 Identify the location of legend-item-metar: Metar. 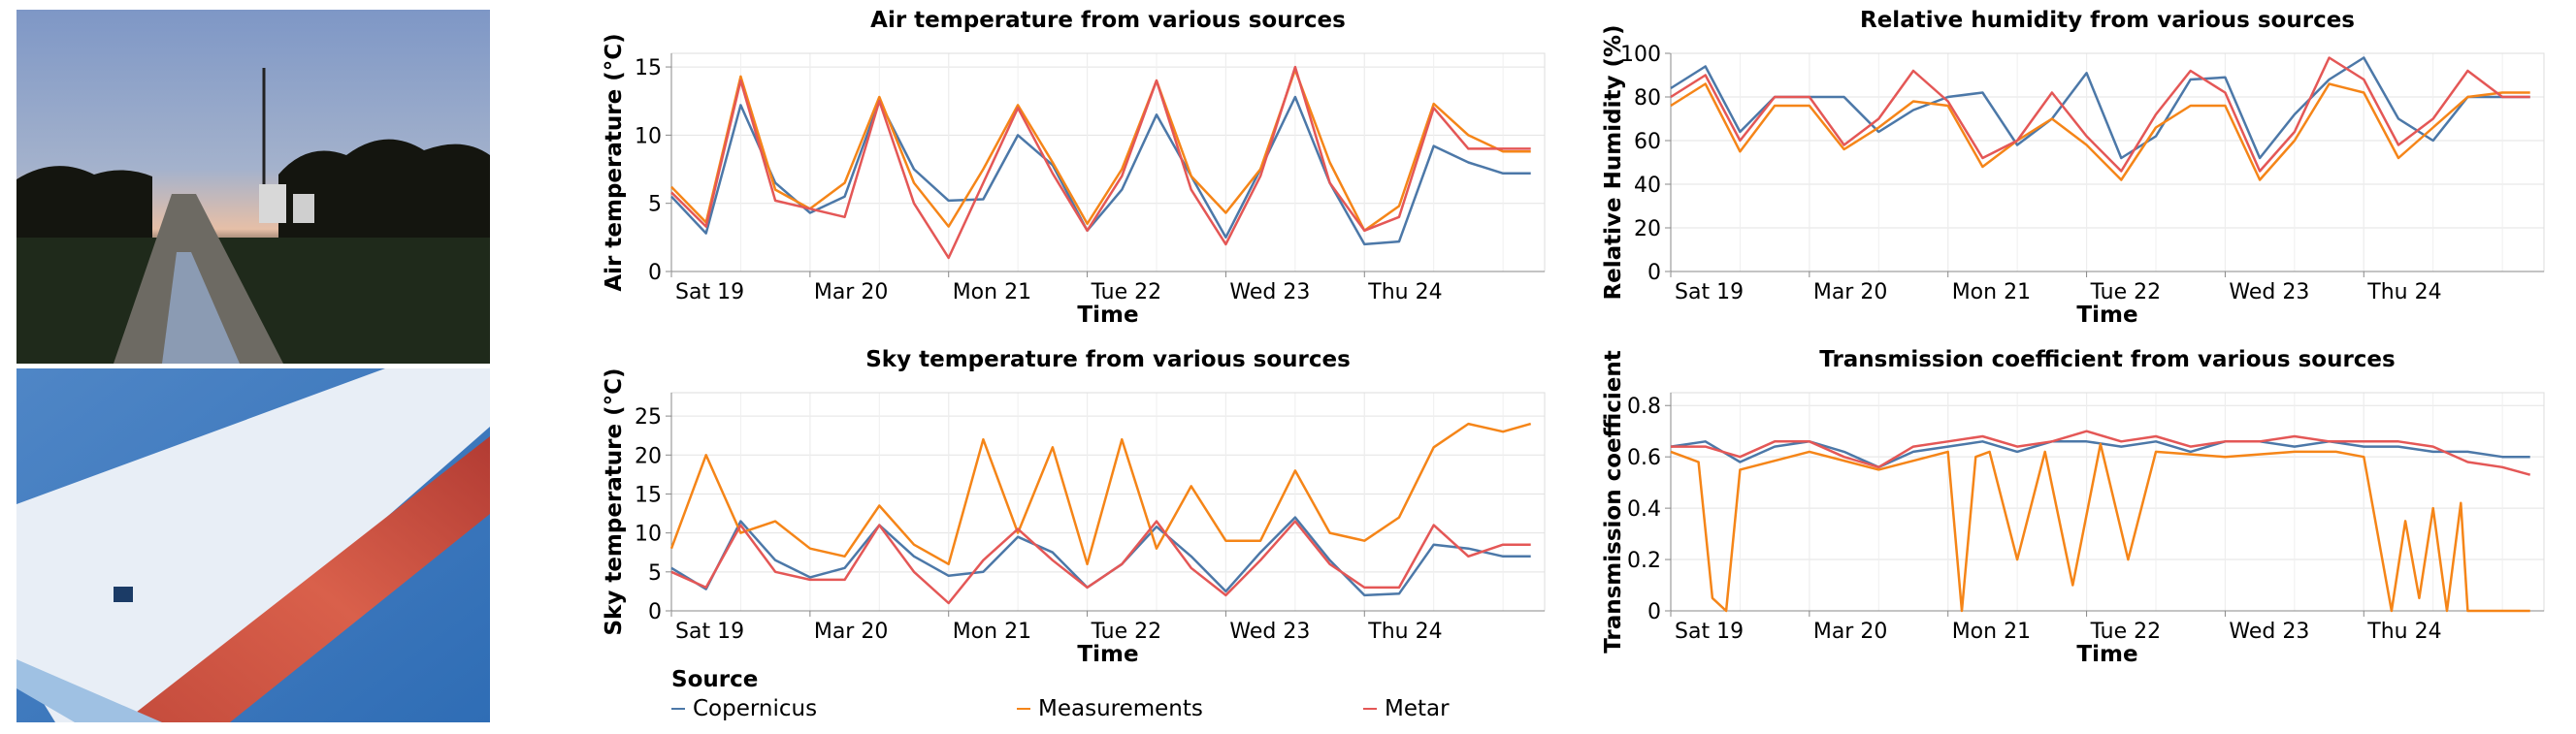
(1406, 708).